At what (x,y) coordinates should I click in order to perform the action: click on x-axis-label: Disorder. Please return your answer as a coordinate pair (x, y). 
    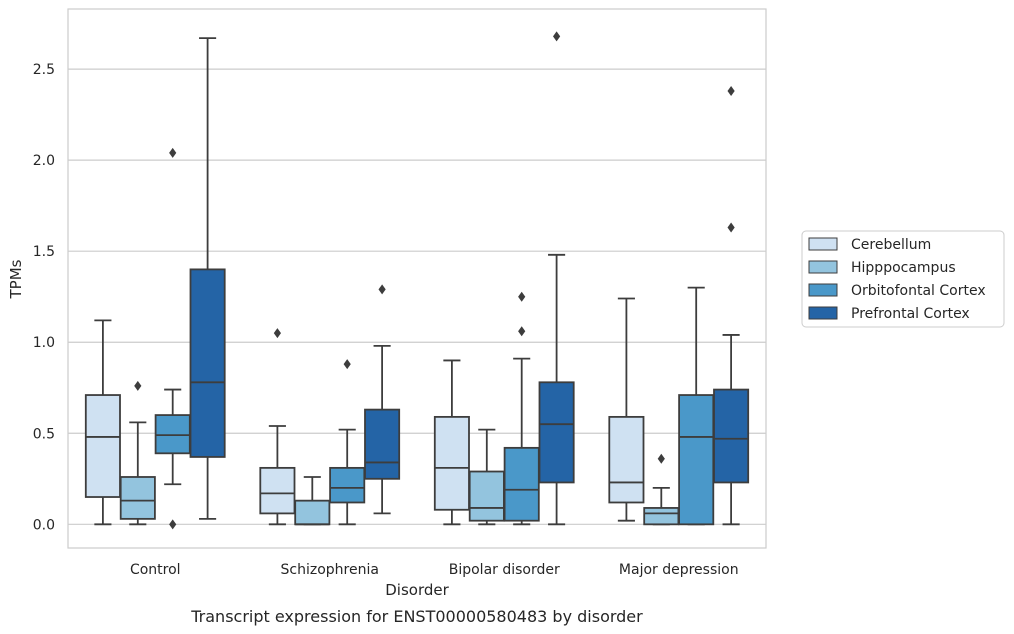
    Looking at the image, I should click on (417, 590).